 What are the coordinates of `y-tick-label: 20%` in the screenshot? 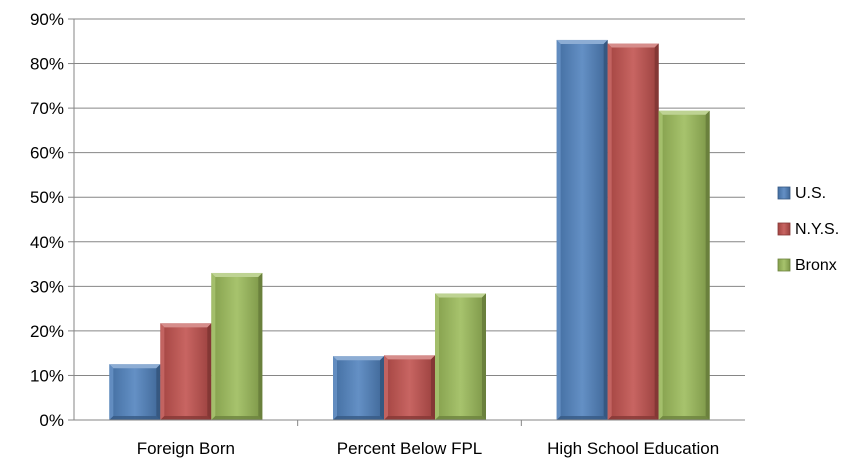 It's located at (47, 331).